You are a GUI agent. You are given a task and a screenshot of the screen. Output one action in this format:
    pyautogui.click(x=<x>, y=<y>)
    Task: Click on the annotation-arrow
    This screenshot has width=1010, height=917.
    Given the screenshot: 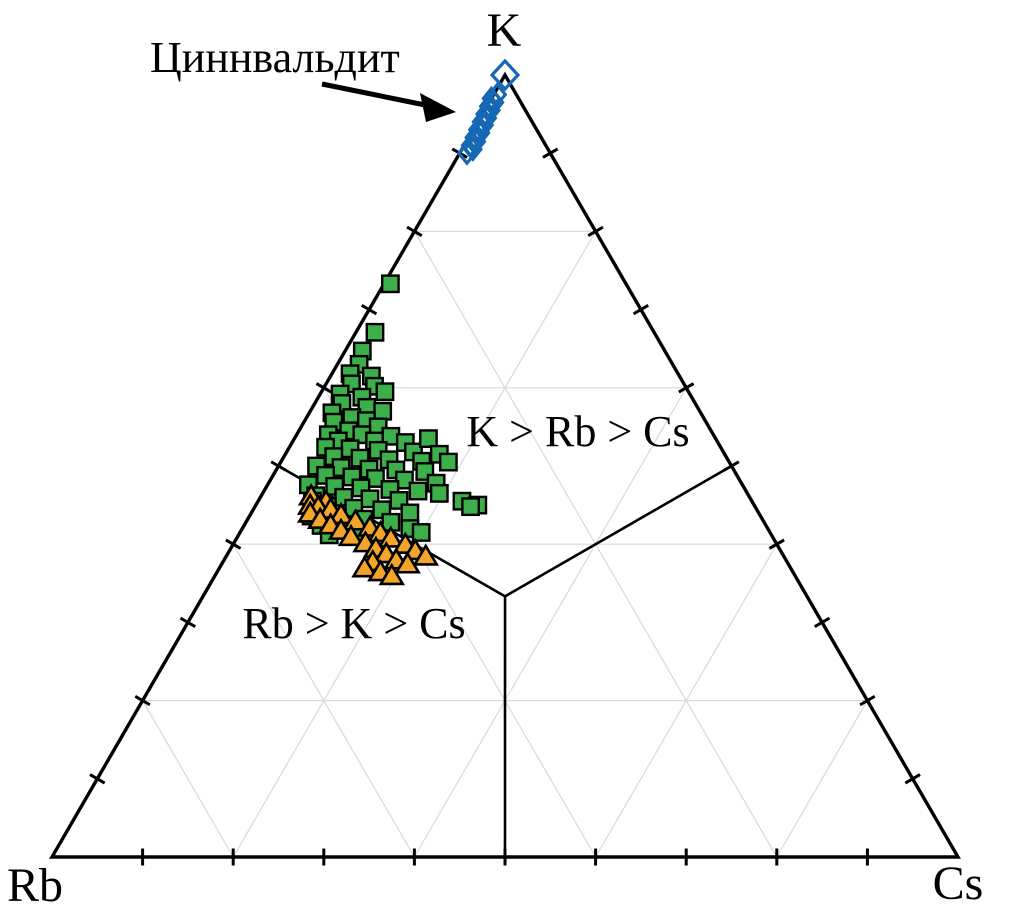 What is the action you would take?
    pyautogui.click(x=388, y=101)
    